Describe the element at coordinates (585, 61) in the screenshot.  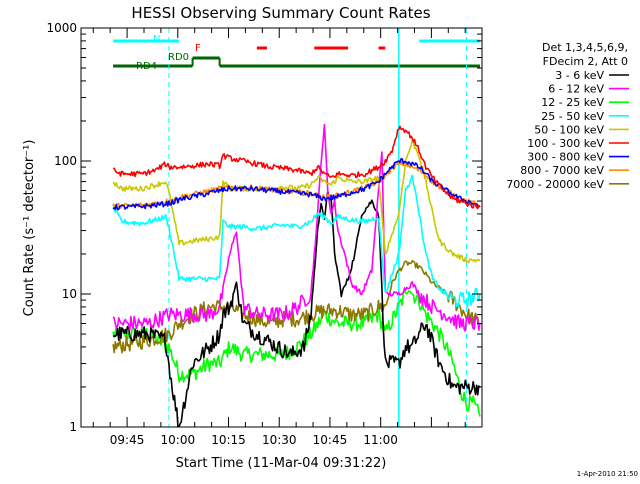
I see `legend-header-2: FDecim 2, Att 0` at that location.